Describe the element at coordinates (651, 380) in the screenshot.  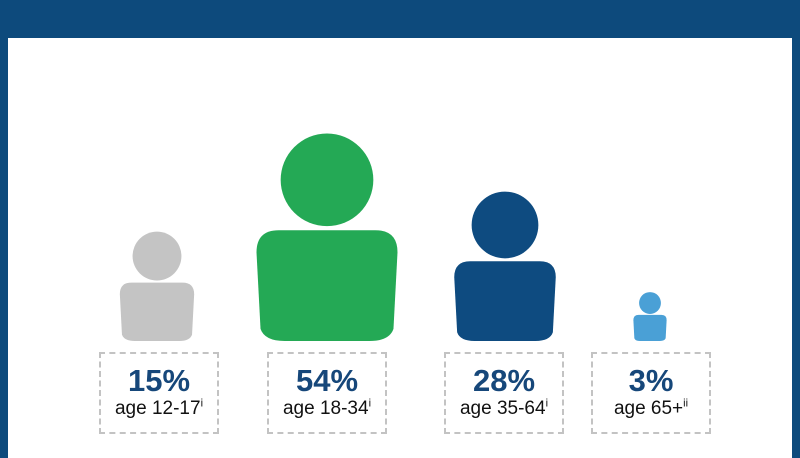
I see `percent-label: 3%` at that location.